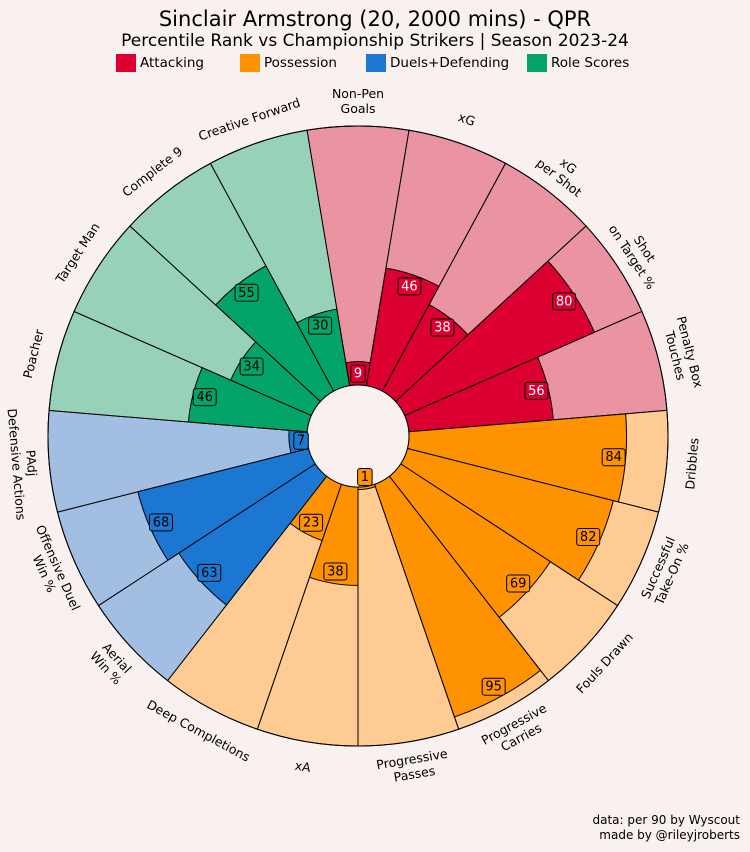 The height and width of the screenshot is (852, 750). I want to click on value-text-deep-completions: 23, so click(311, 523).